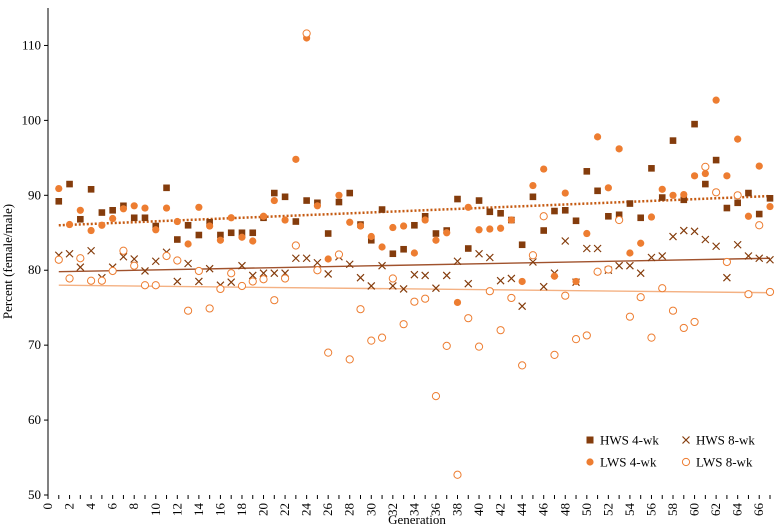 This screenshot has height=530, width=782. I want to click on legend-label-lws-4wk: LWS 4-wk, so click(628, 462).